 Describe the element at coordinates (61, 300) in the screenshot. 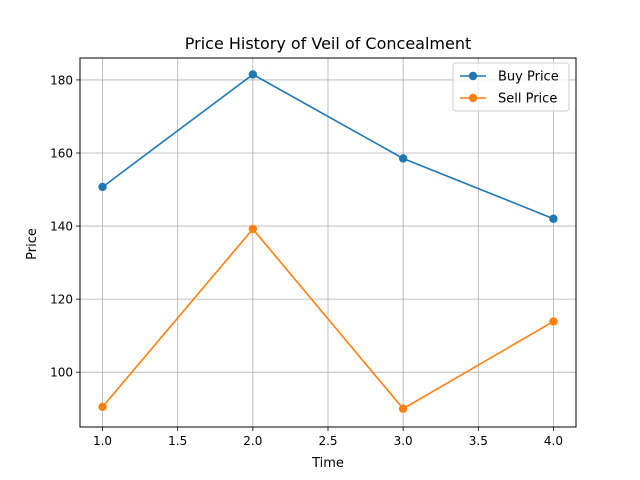

I see `y-tick-label: 120` at that location.